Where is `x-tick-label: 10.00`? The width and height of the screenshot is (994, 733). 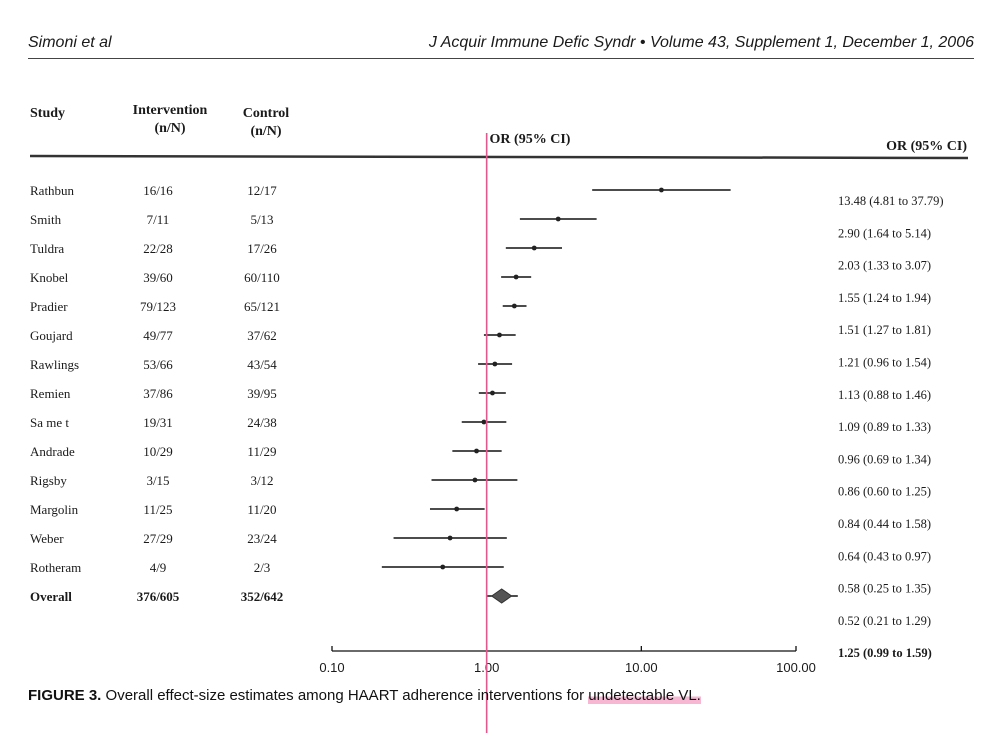 x-tick-label: 10.00 is located at coordinates (641, 667).